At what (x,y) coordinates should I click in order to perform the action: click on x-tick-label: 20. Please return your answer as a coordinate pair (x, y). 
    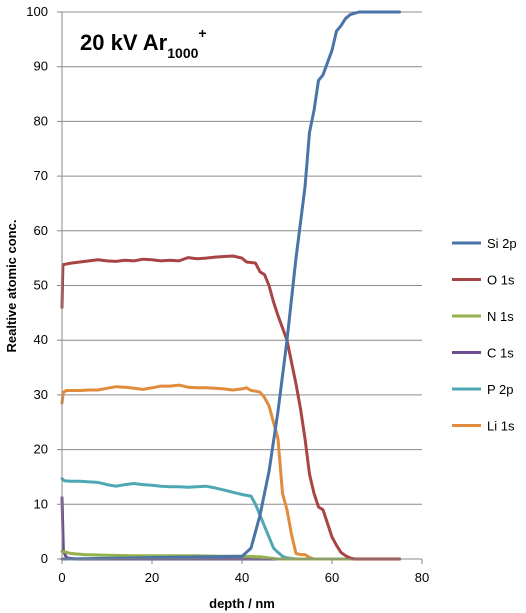
    Looking at the image, I should click on (152, 577).